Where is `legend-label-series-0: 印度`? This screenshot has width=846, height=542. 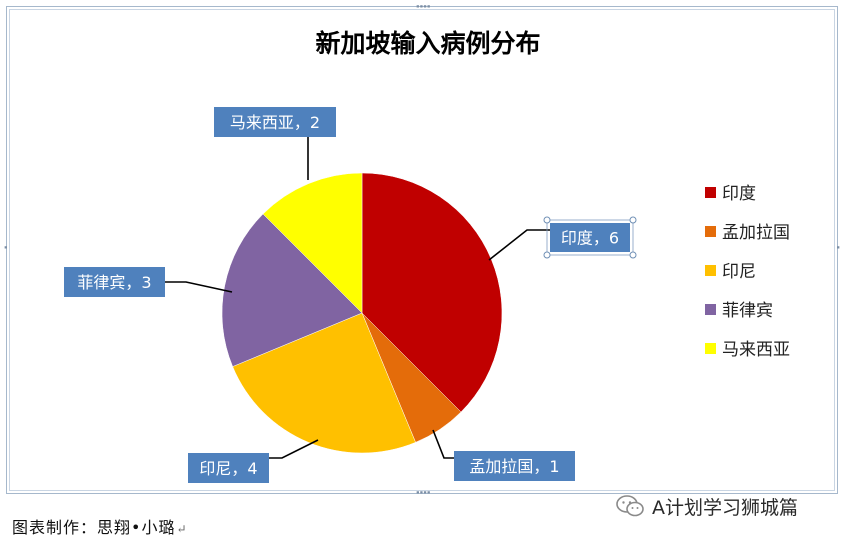 legend-label-series-0: 印度 is located at coordinates (739, 194).